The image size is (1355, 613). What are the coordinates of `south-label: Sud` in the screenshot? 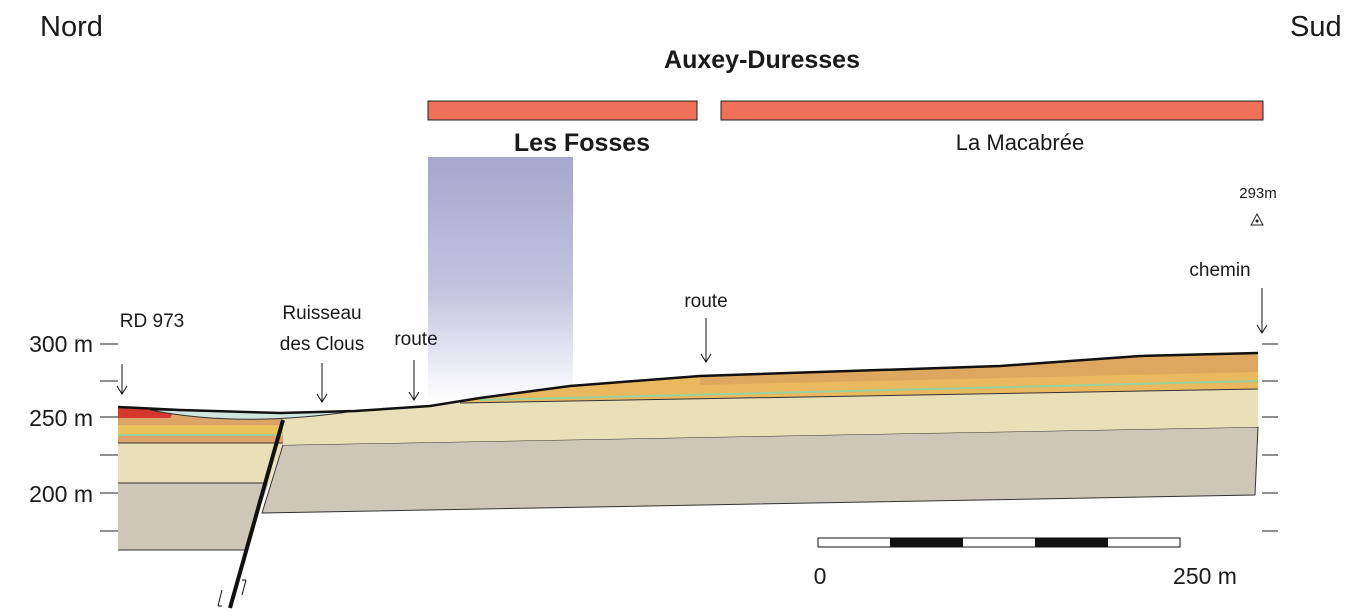 It's located at (1316, 27).